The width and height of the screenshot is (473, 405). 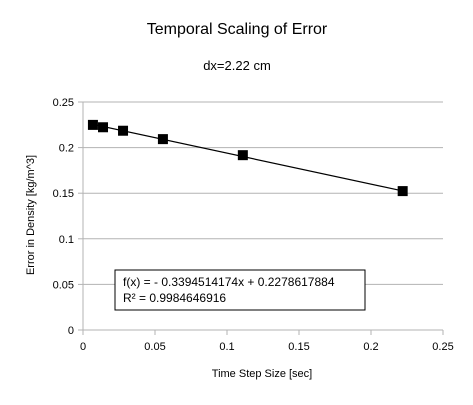 What do you see at coordinates (262, 374) in the screenshot?
I see `x-axis-title: Time Step Size [sec]` at bounding box center [262, 374].